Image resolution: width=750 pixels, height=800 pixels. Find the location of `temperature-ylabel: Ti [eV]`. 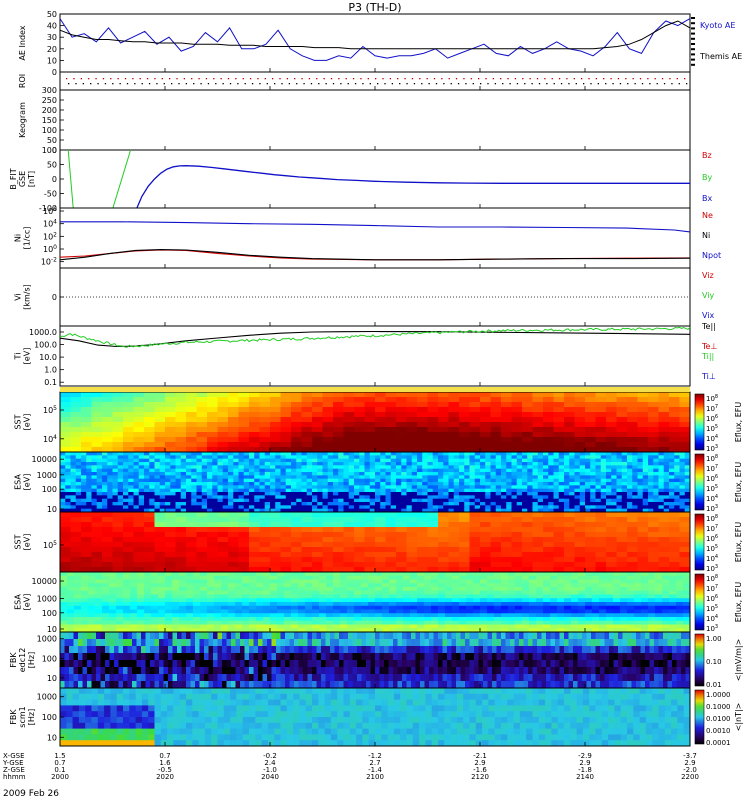

temperature-ylabel: Ti [eV] is located at coordinates (23, 356).